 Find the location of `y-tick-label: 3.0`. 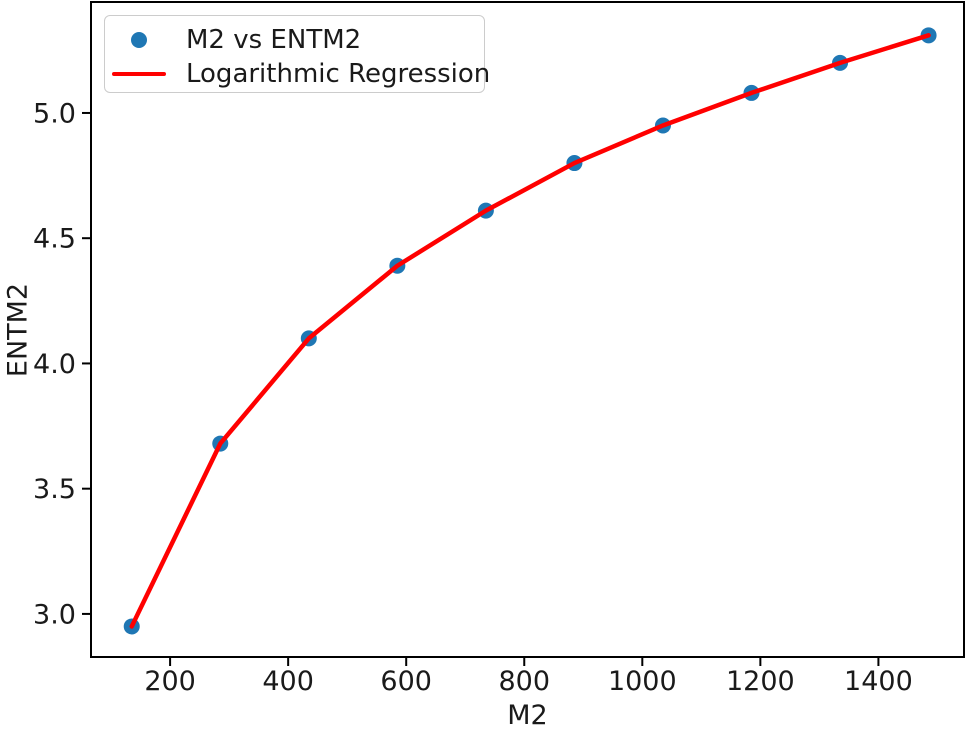

y-tick-label: 3.0 is located at coordinates (54, 614).